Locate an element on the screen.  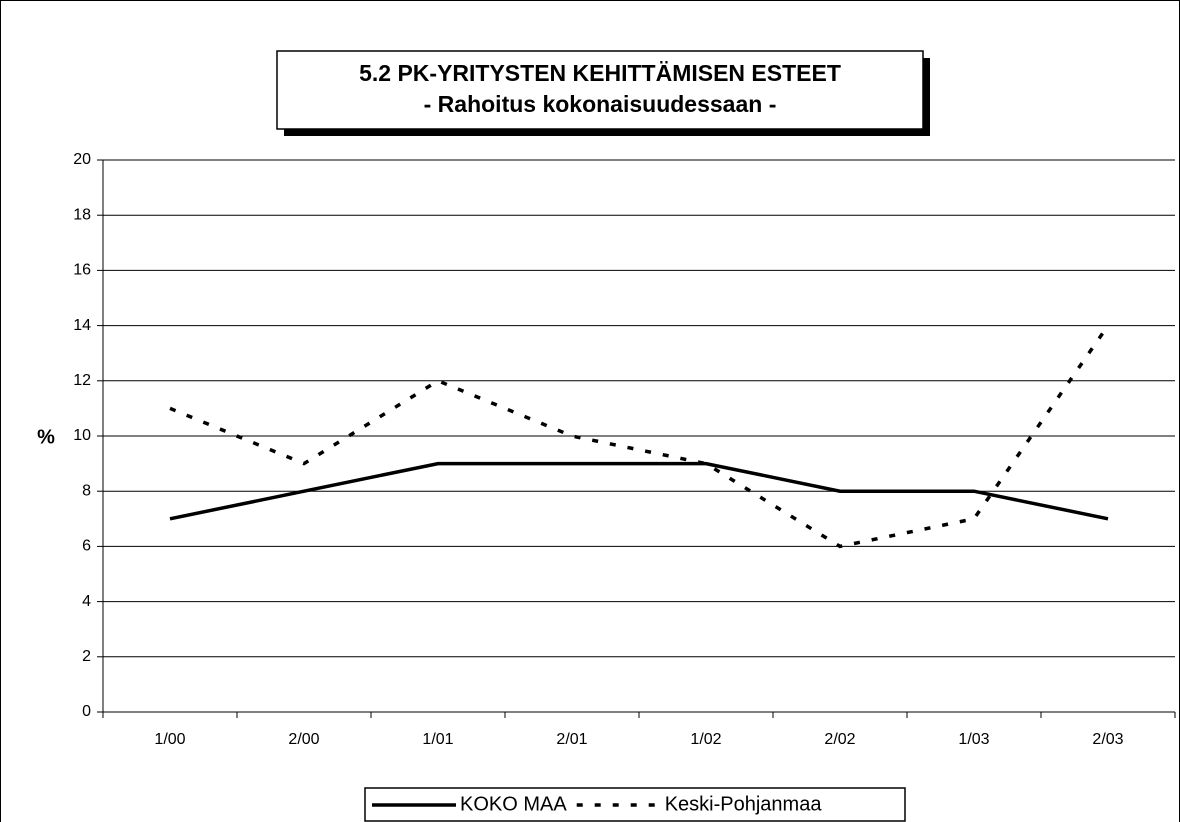
y-tick-label: 14 is located at coordinates (82, 325).